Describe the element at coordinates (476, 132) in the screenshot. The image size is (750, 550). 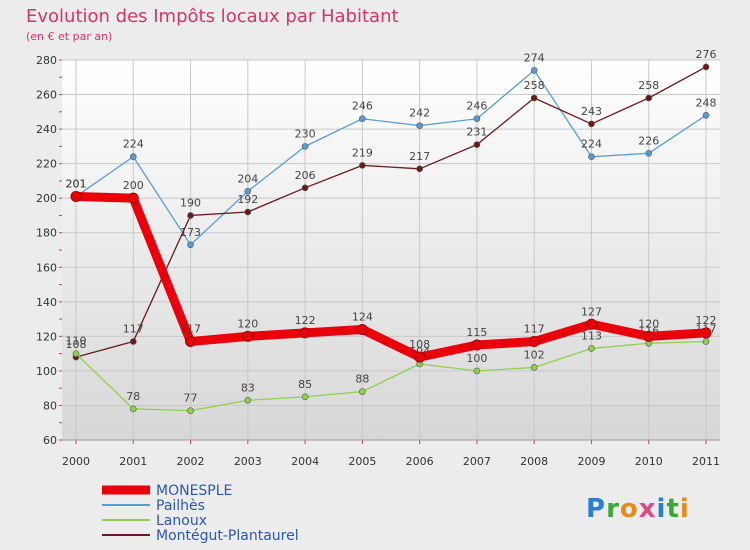
I see `data-label: 231` at that location.